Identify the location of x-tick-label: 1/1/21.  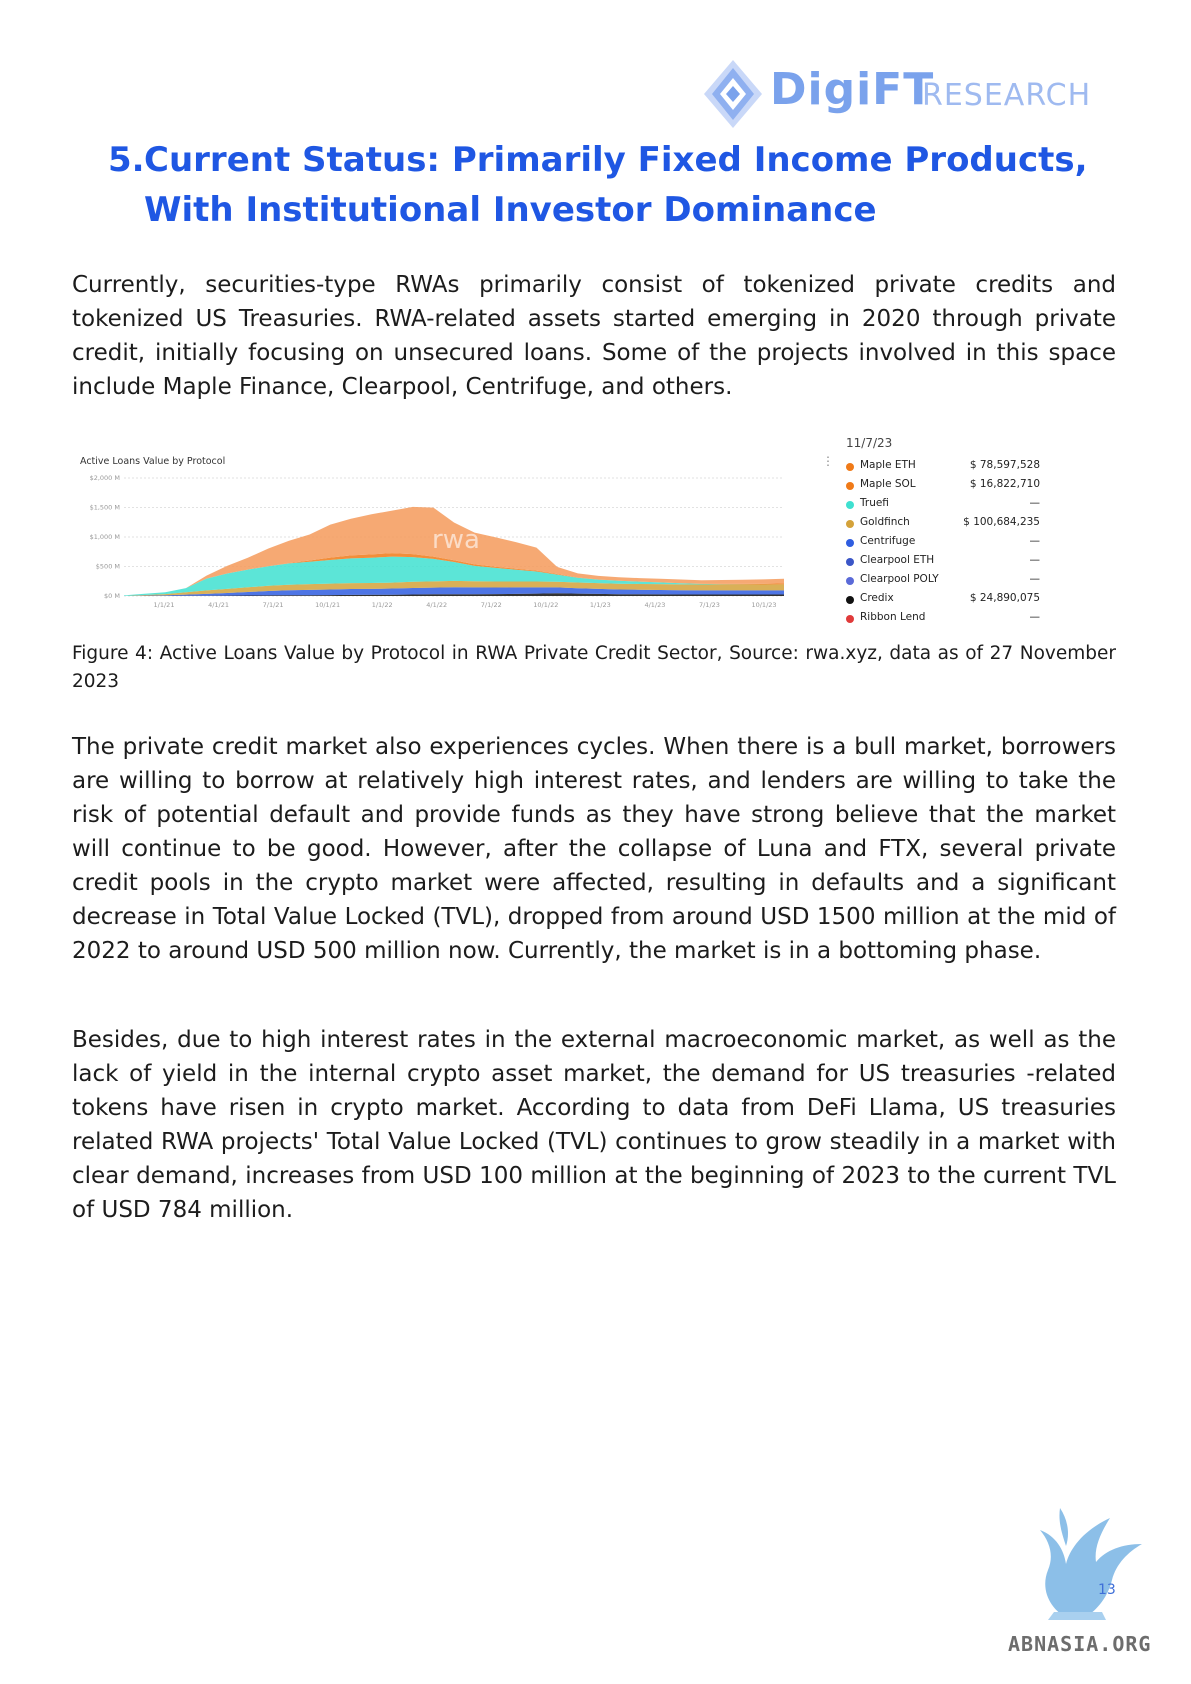
(164, 605).